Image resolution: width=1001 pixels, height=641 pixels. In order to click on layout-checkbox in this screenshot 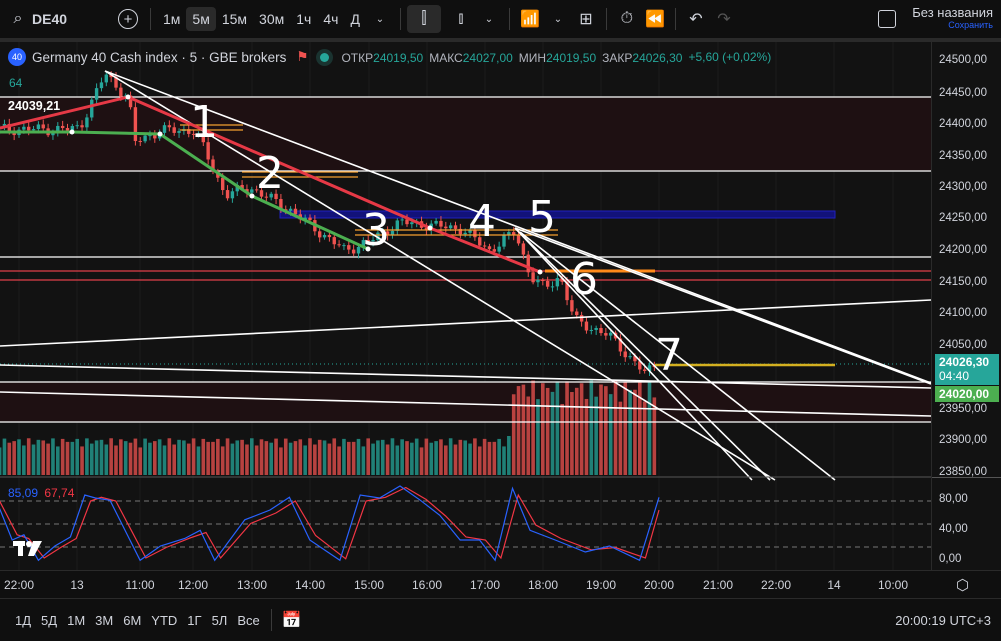, I will do `click(887, 19)`.